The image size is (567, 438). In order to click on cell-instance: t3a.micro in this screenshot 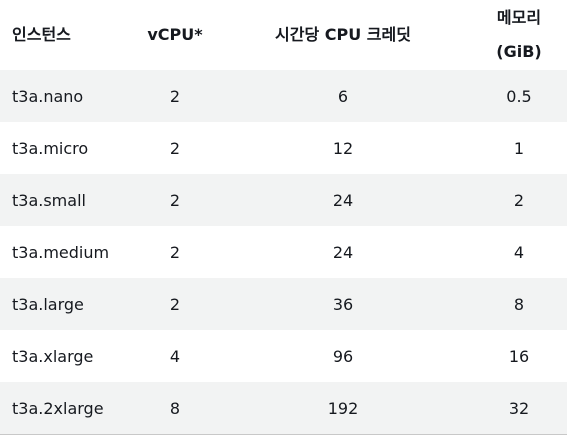, I will do `click(67, 148)`.